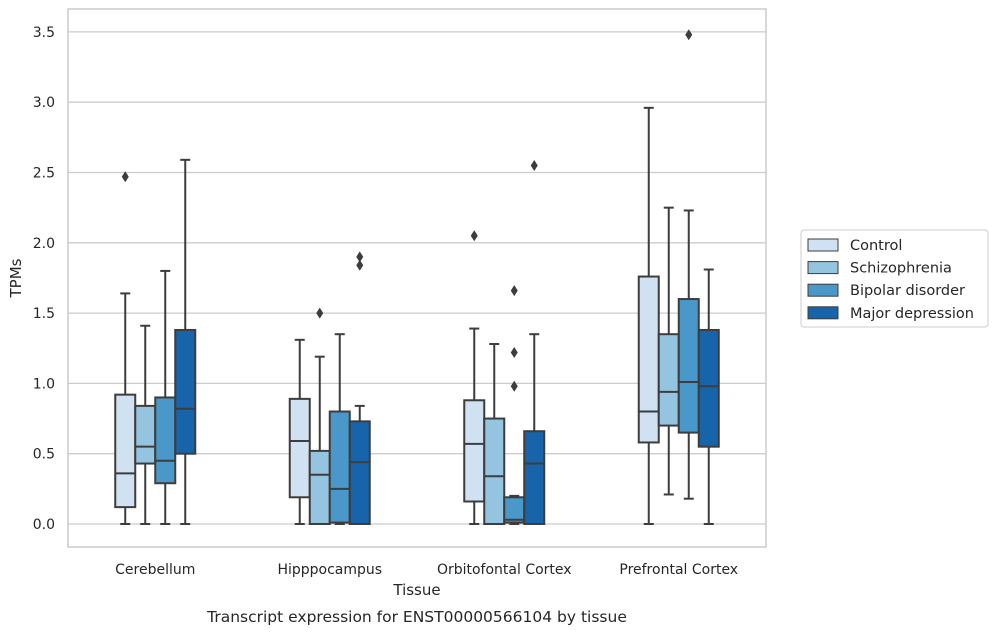 This screenshot has height=634, width=997. I want to click on y-tick-label: 3.0, so click(44, 103).